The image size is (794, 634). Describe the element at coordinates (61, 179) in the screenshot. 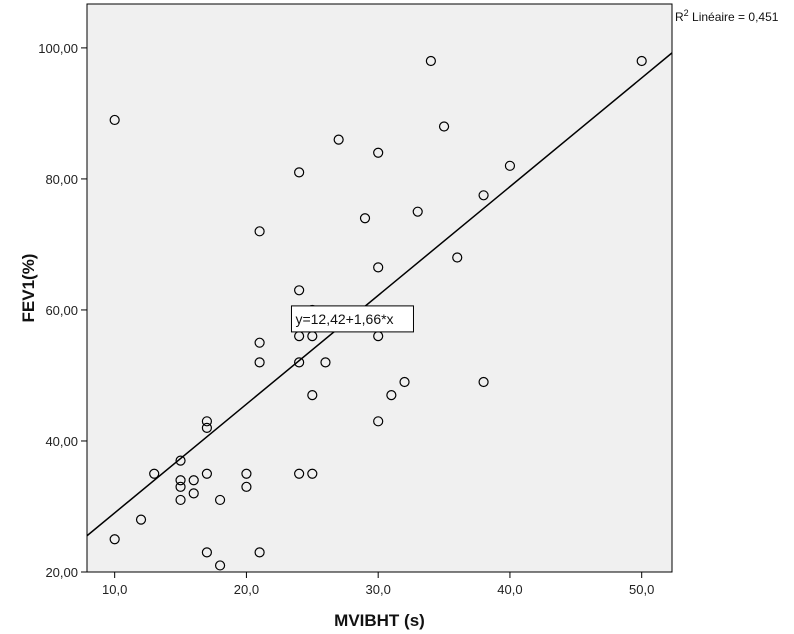

I see `y-tick-label: 80,00` at that location.